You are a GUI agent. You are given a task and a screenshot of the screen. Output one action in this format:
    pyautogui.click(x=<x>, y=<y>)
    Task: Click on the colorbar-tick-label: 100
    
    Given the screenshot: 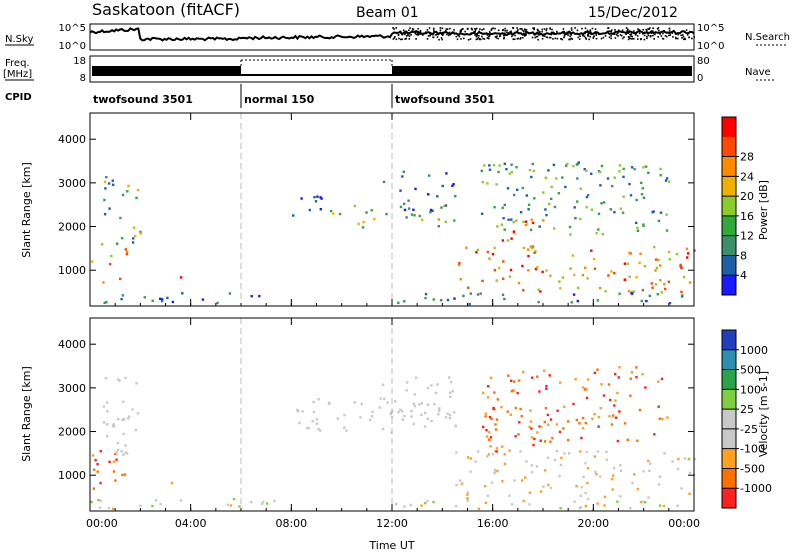 What is the action you would take?
    pyautogui.click(x=750, y=389)
    